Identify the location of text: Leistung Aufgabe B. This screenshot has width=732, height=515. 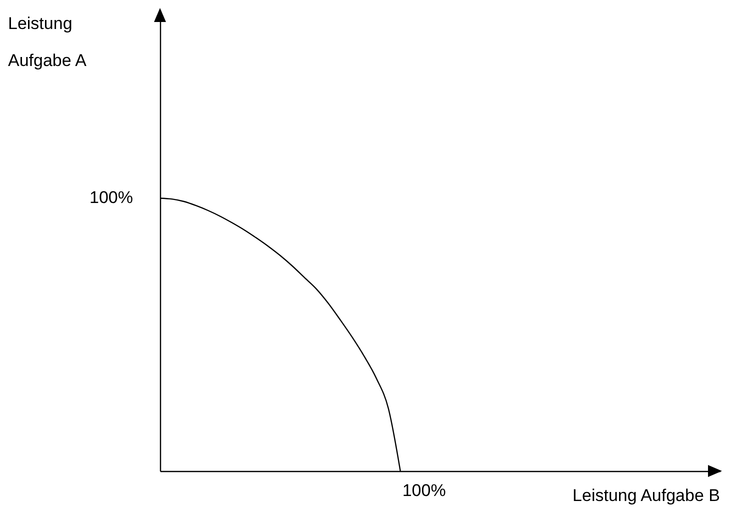
(646, 495).